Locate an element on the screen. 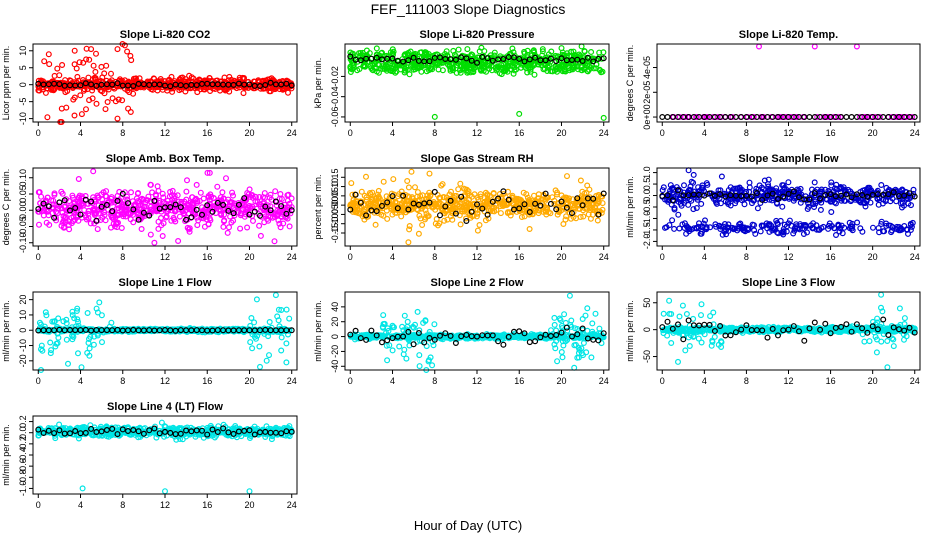  y-tick-label: -5 is located at coordinates (23, 102).